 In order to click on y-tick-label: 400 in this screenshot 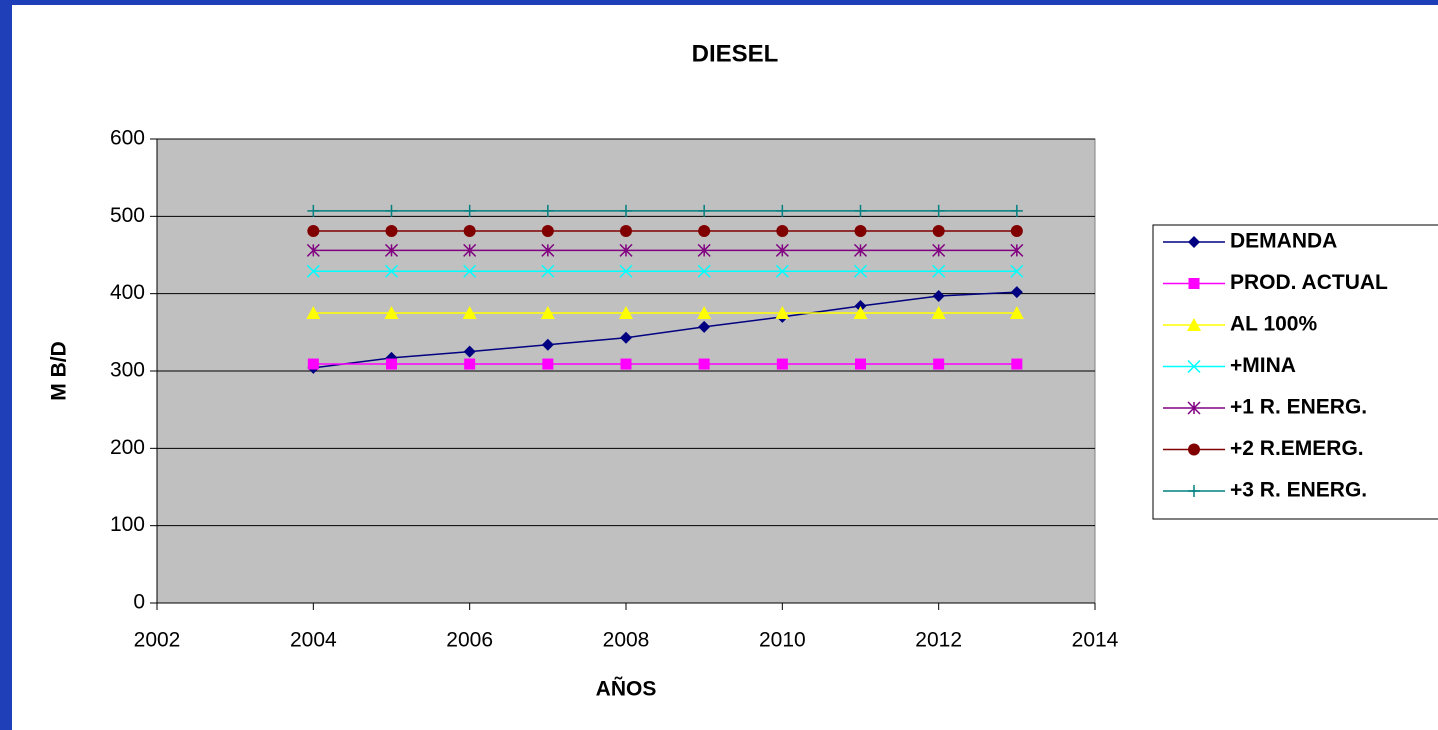, I will do `click(127, 292)`.